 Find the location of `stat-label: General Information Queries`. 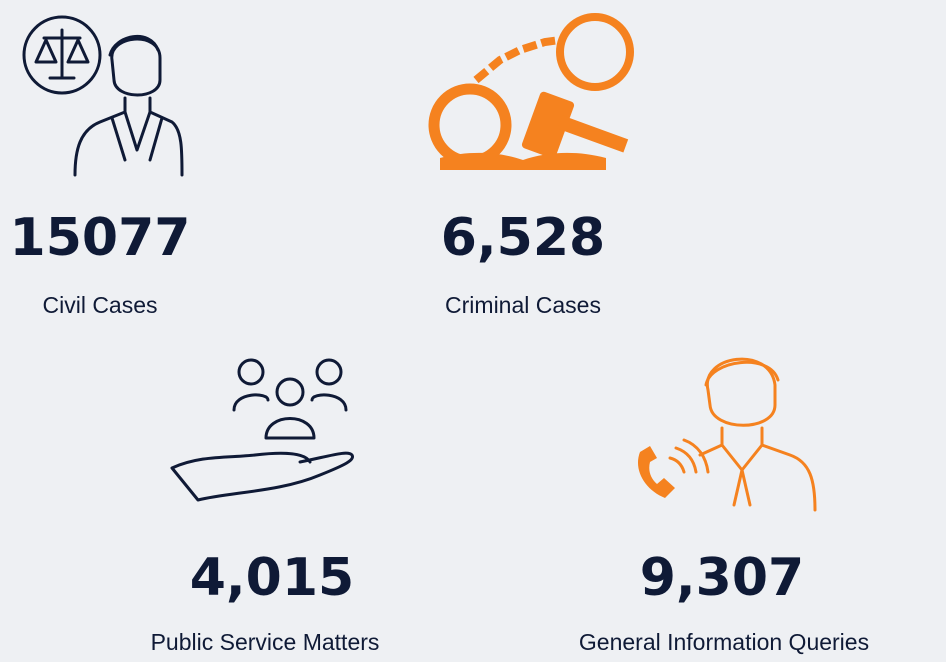

stat-label: General Information Queries is located at coordinates (724, 642).